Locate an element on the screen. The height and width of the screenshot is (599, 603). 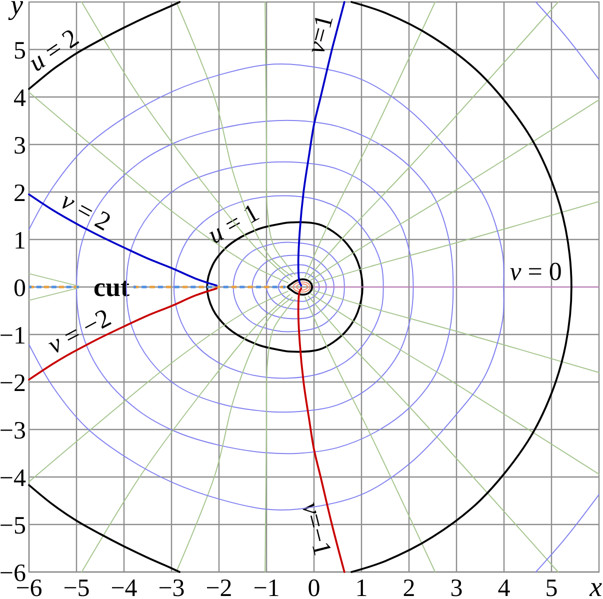
y-tick-label: −5 is located at coordinates (13, 526).